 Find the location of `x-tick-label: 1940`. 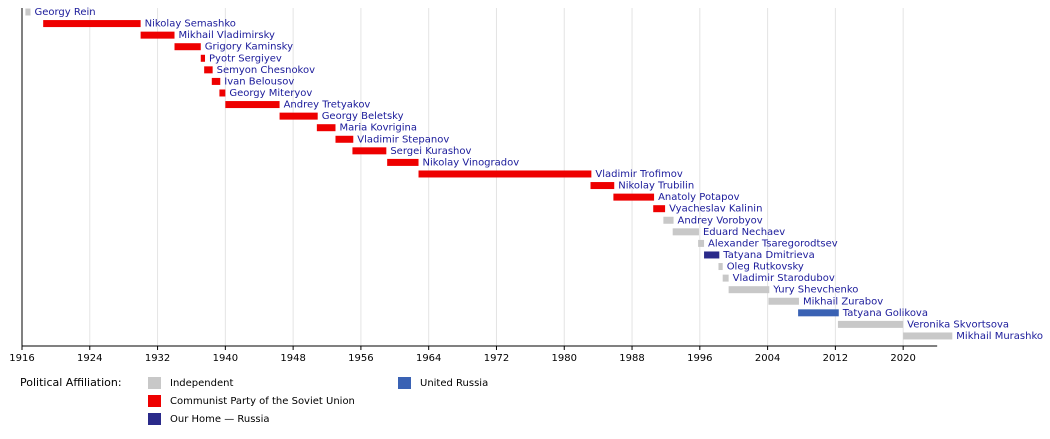

x-tick-label: 1940 is located at coordinates (225, 358).